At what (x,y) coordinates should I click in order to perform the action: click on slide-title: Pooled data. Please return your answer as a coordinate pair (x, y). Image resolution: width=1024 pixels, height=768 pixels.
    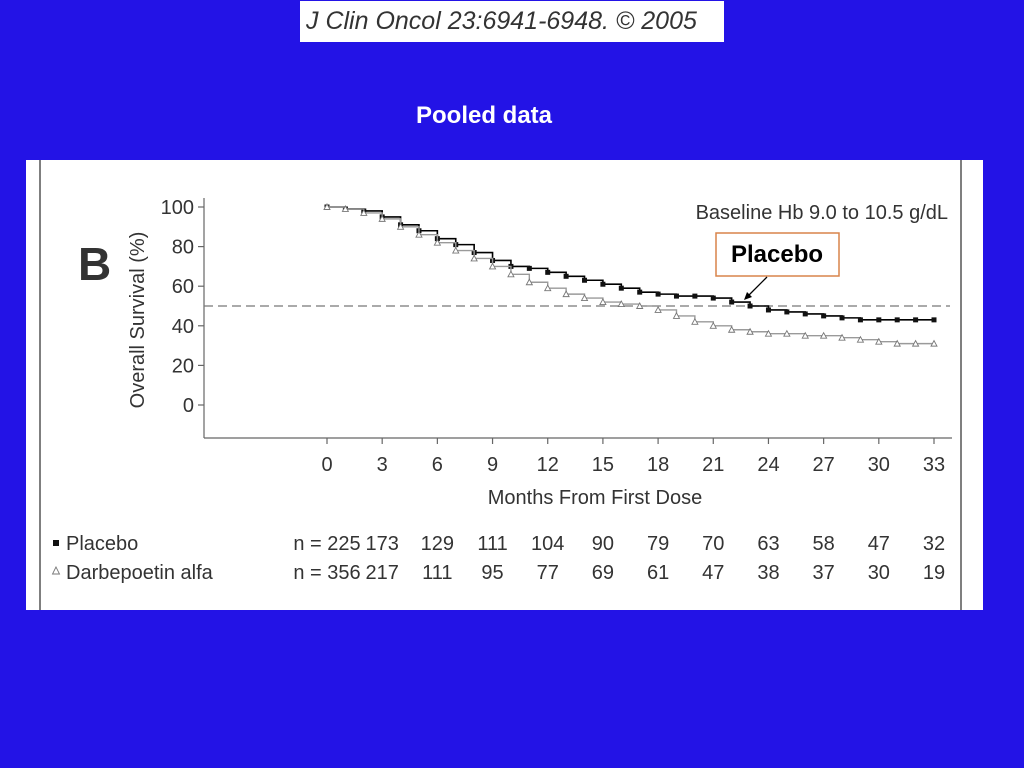
    Looking at the image, I should click on (484, 115).